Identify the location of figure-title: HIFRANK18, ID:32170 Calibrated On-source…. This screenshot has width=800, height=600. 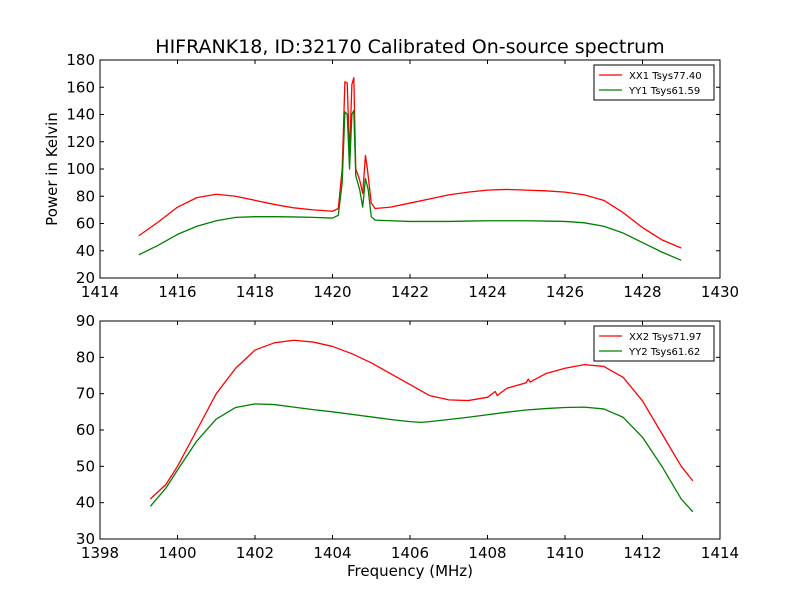
(409, 47).